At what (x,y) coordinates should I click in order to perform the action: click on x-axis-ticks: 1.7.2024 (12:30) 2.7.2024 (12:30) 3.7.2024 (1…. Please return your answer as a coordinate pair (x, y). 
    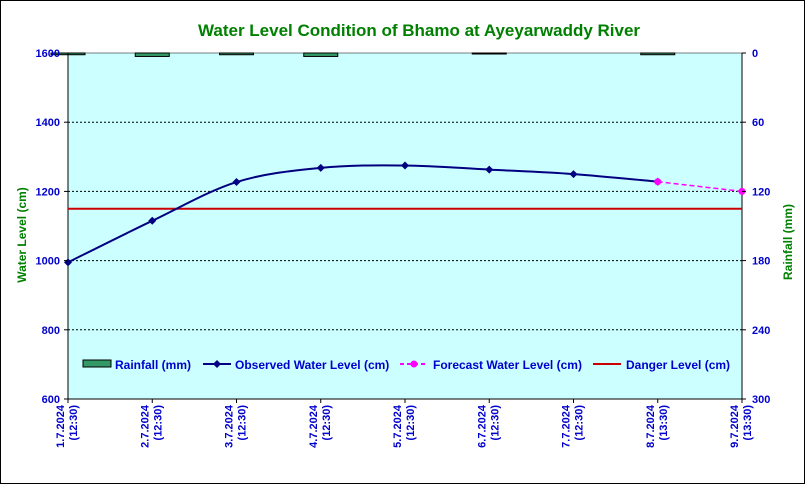
    Looking at the image, I should click on (404, 423).